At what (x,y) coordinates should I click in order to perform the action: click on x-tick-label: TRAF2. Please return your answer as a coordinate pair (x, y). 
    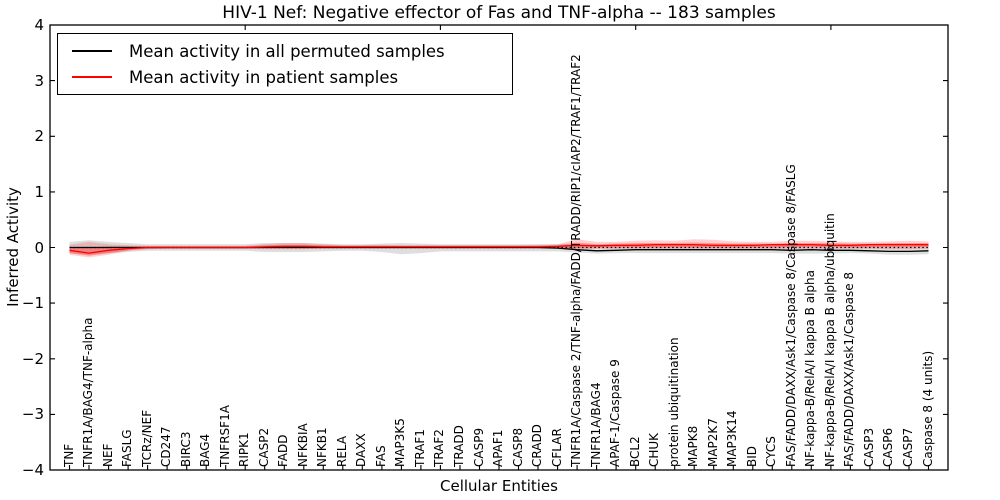
    Looking at the image, I should click on (439, 448).